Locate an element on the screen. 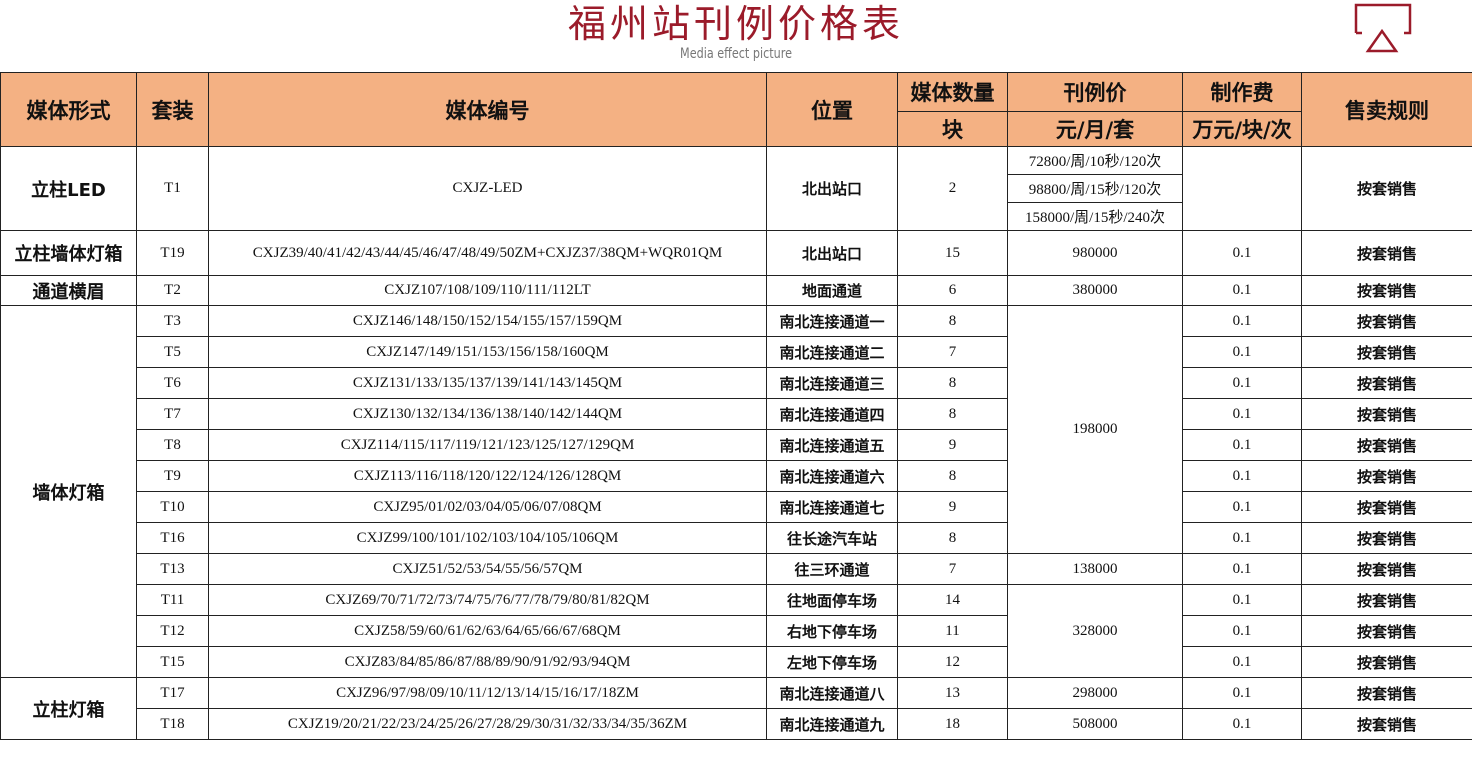  cell-location: 南北连接通道三 is located at coordinates (832, 383).